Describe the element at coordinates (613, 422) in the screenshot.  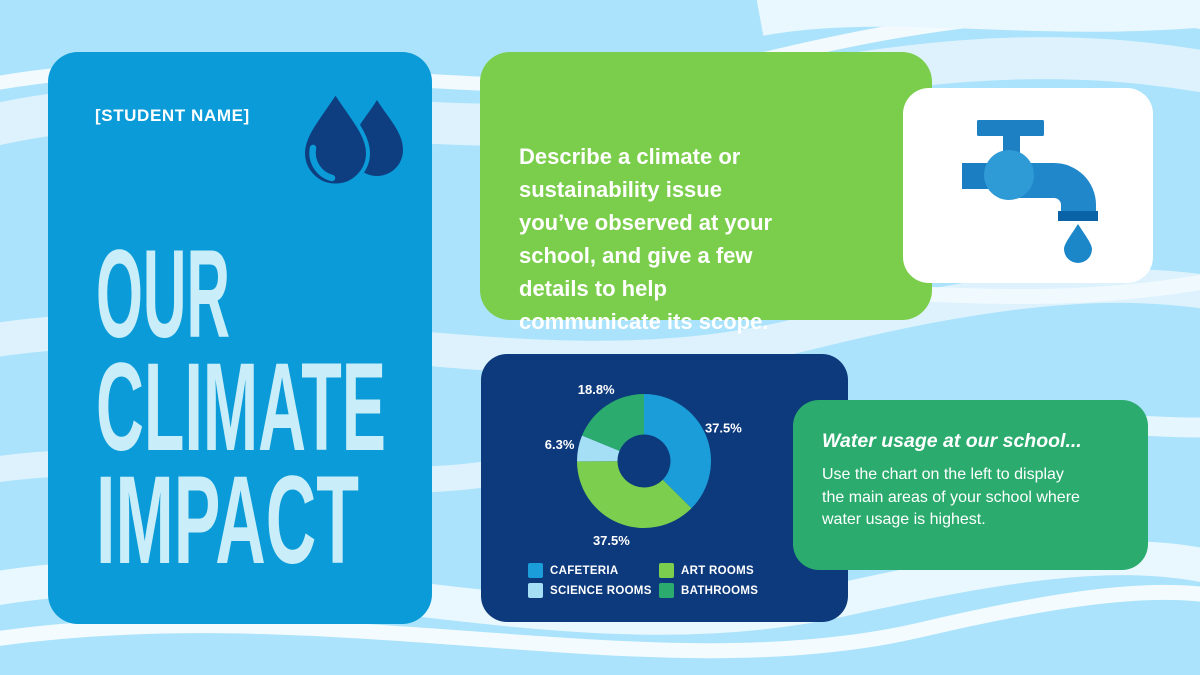
I see `donut-slice-bathrooms` at that location.